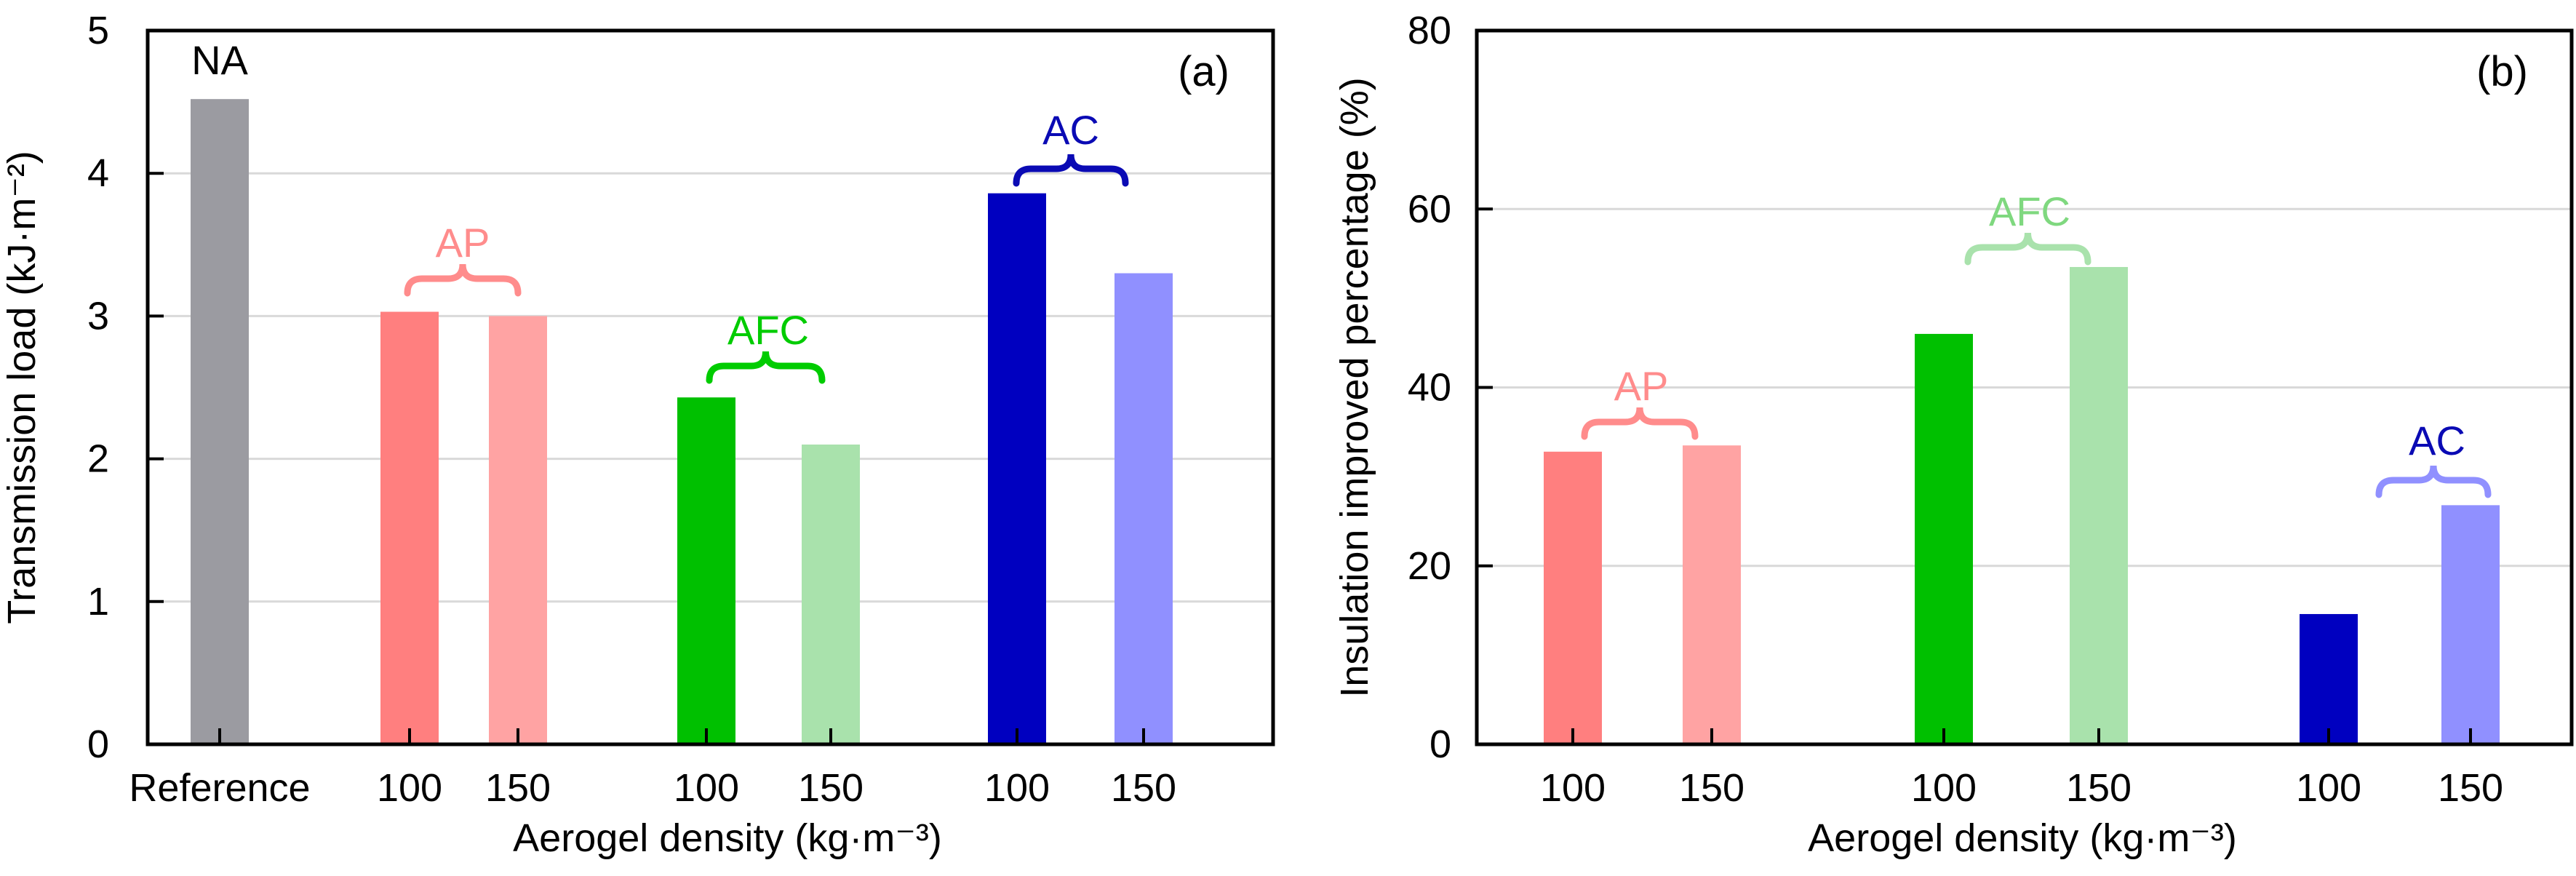  I want to click on y-tick-label: 80, so click(1429, 31).